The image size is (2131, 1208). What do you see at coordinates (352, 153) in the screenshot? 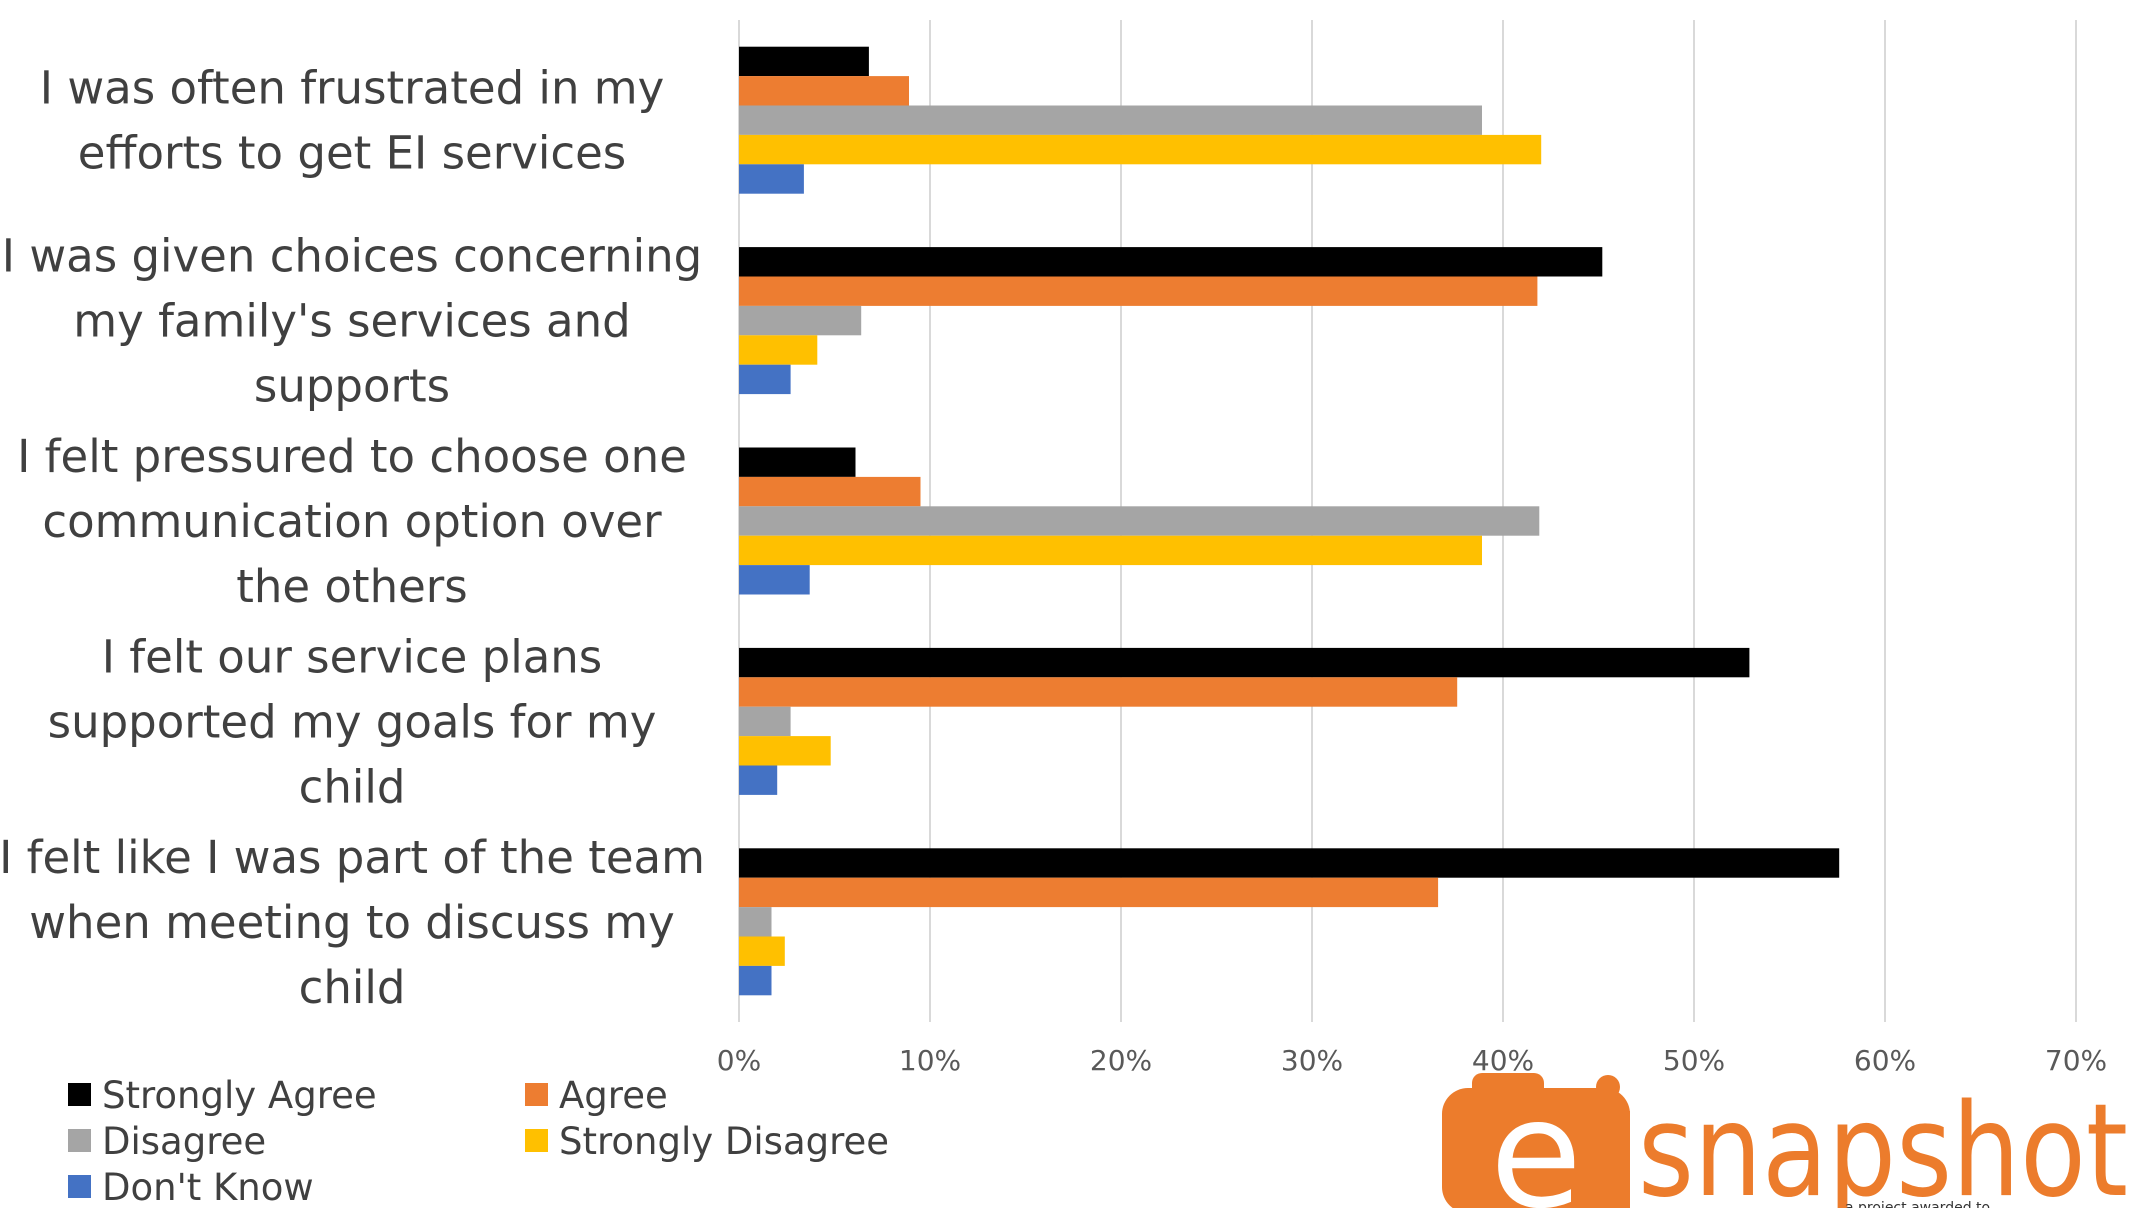
I see `category-label-line: efforts to get EI services` at bounding box center [352, 153].